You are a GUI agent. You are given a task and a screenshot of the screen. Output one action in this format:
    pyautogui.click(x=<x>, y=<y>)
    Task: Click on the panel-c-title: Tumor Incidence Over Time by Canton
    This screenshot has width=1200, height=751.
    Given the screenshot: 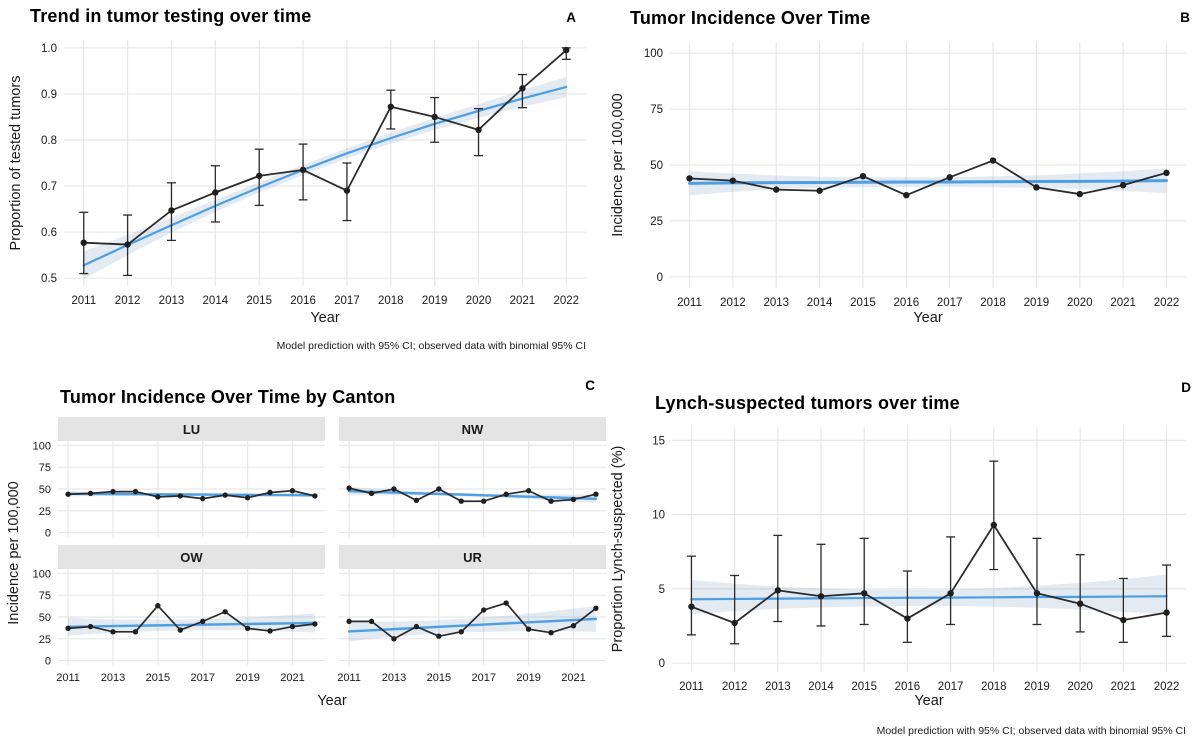 What is the action you would take?
    pyautogui.click(x=228, y=397)
    